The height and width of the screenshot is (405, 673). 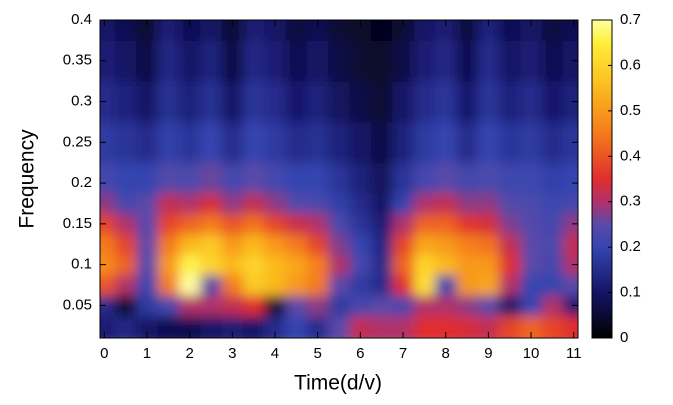 I want to click on x-tick-label: 3, so click(x=232, y=353).